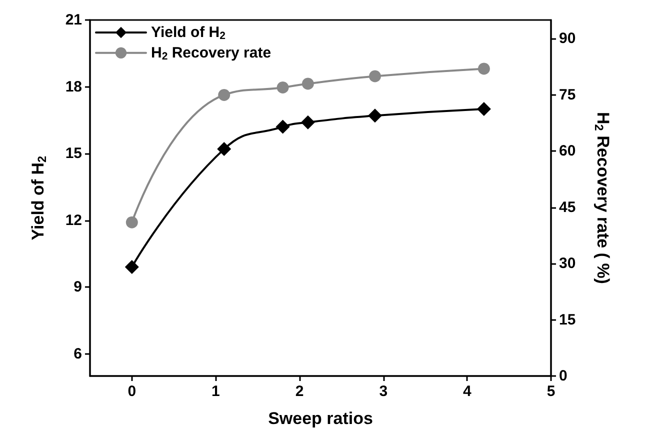  What do you see at coordinates (567, 95) in the screenshot?
I see `y2-tick-label: 75` at bounding box center [567, 95].